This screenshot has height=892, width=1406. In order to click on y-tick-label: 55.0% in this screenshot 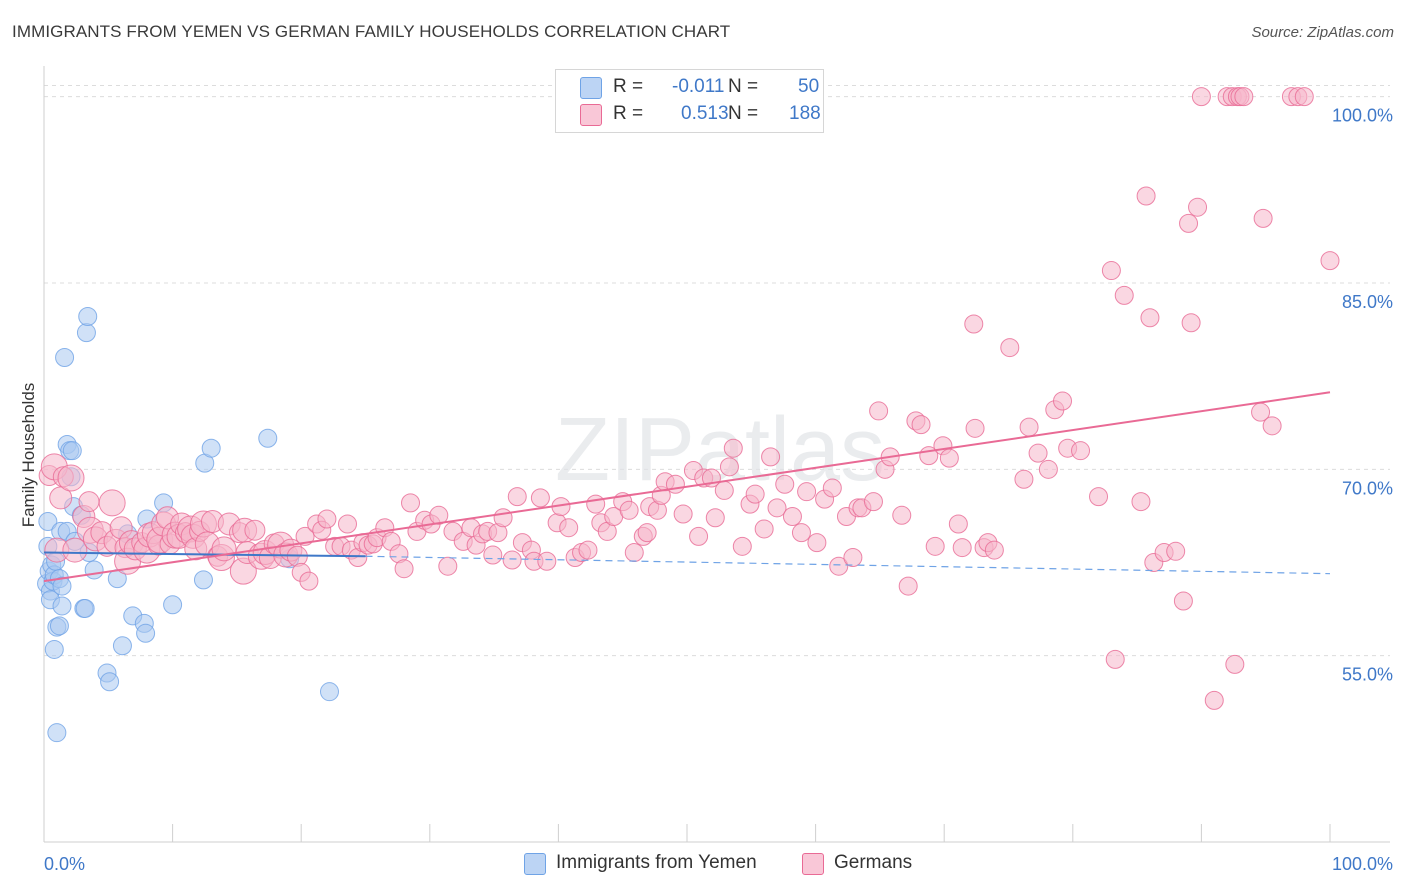, I will do `click(1367, 675)`.